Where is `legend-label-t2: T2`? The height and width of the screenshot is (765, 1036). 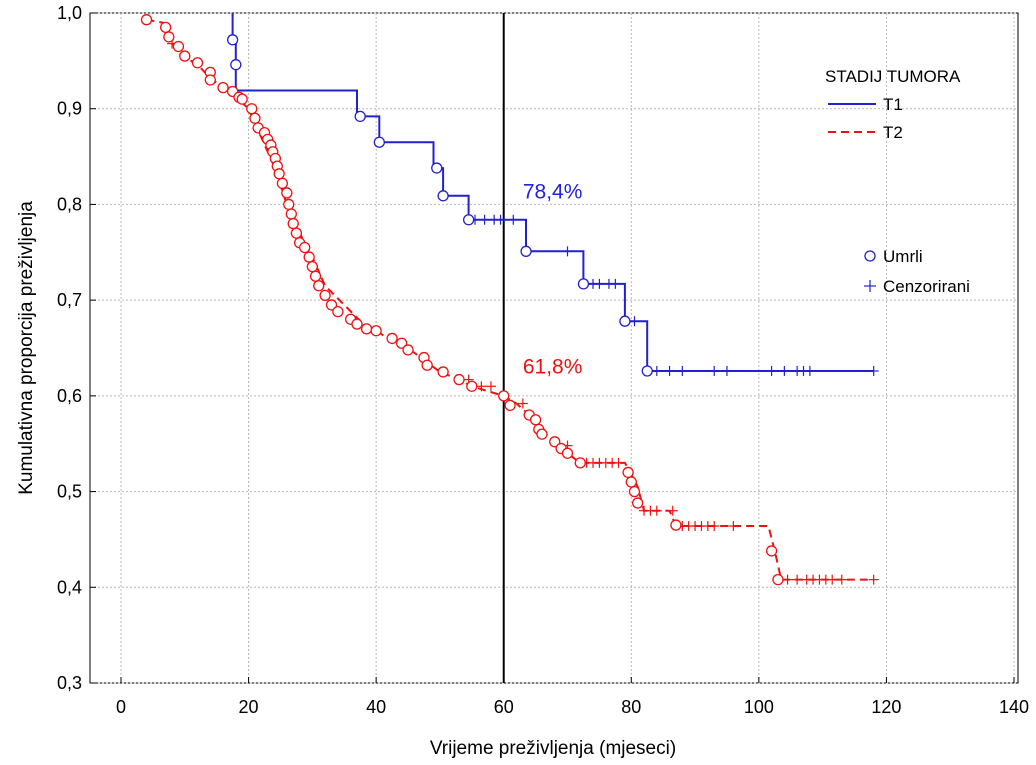 legend-label-t2: T2 is located at coordinates (893, 132).